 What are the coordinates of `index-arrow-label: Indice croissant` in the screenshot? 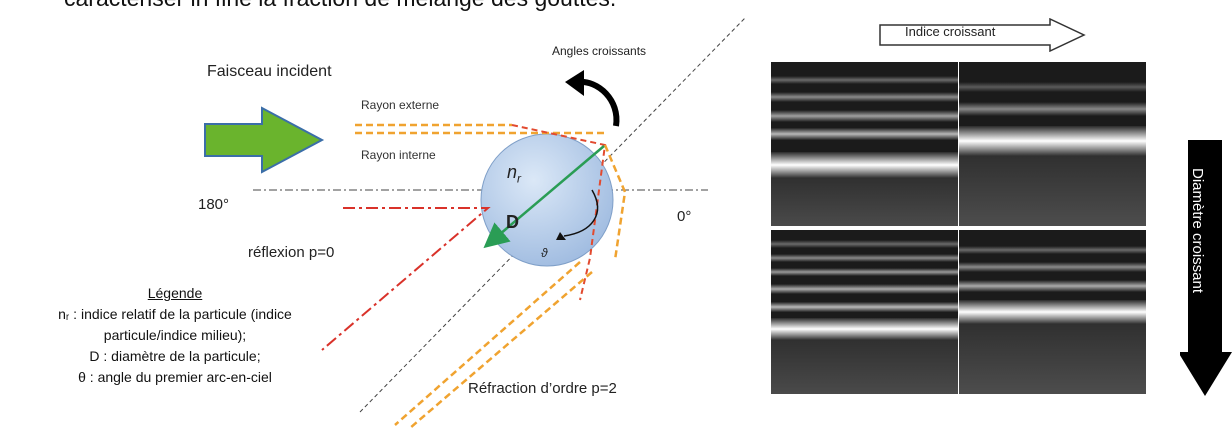 It's located at (950, 31).